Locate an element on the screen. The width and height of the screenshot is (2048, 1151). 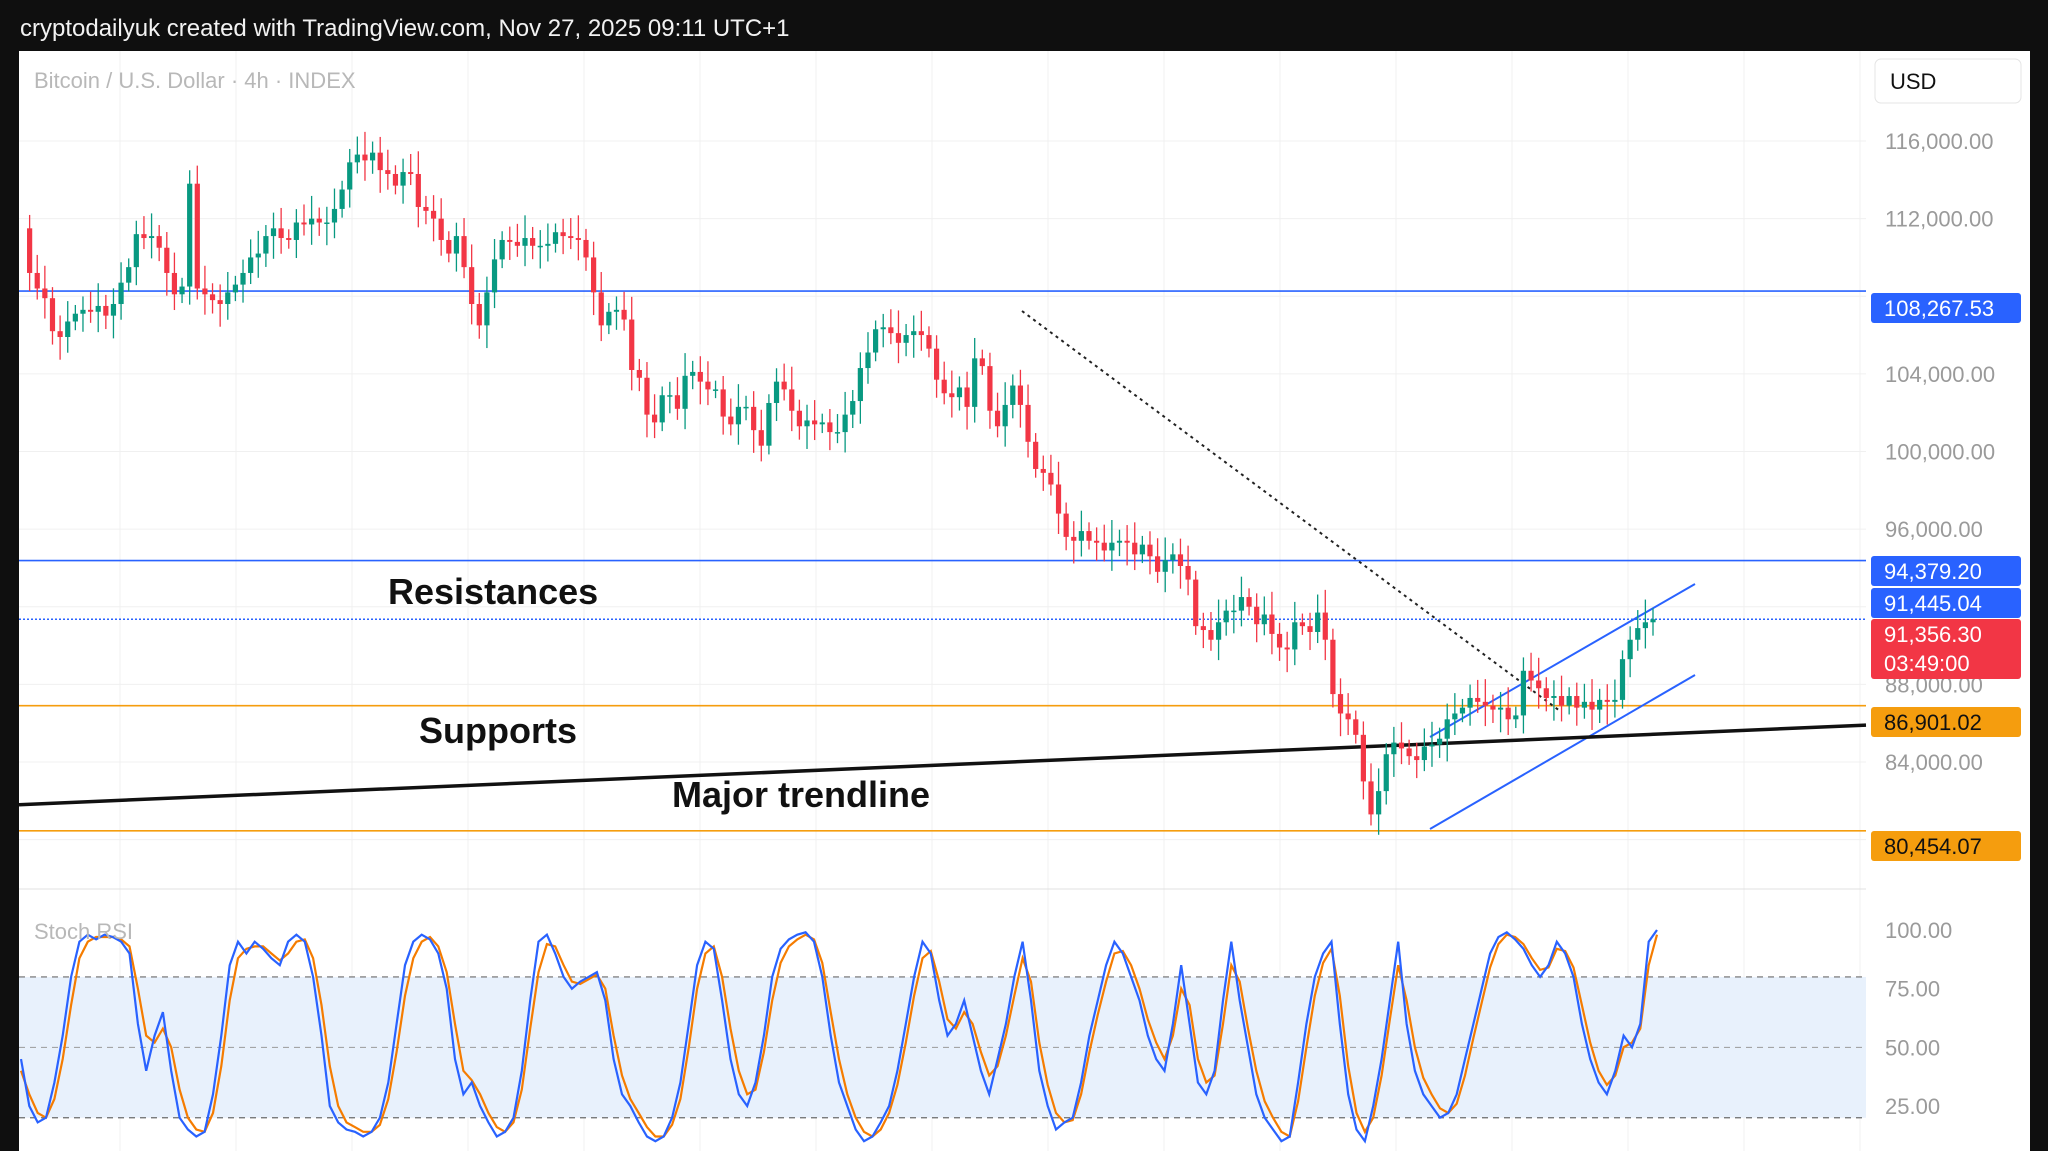
price-tag: 94,379.20 is located at coordinates (1946, 571).